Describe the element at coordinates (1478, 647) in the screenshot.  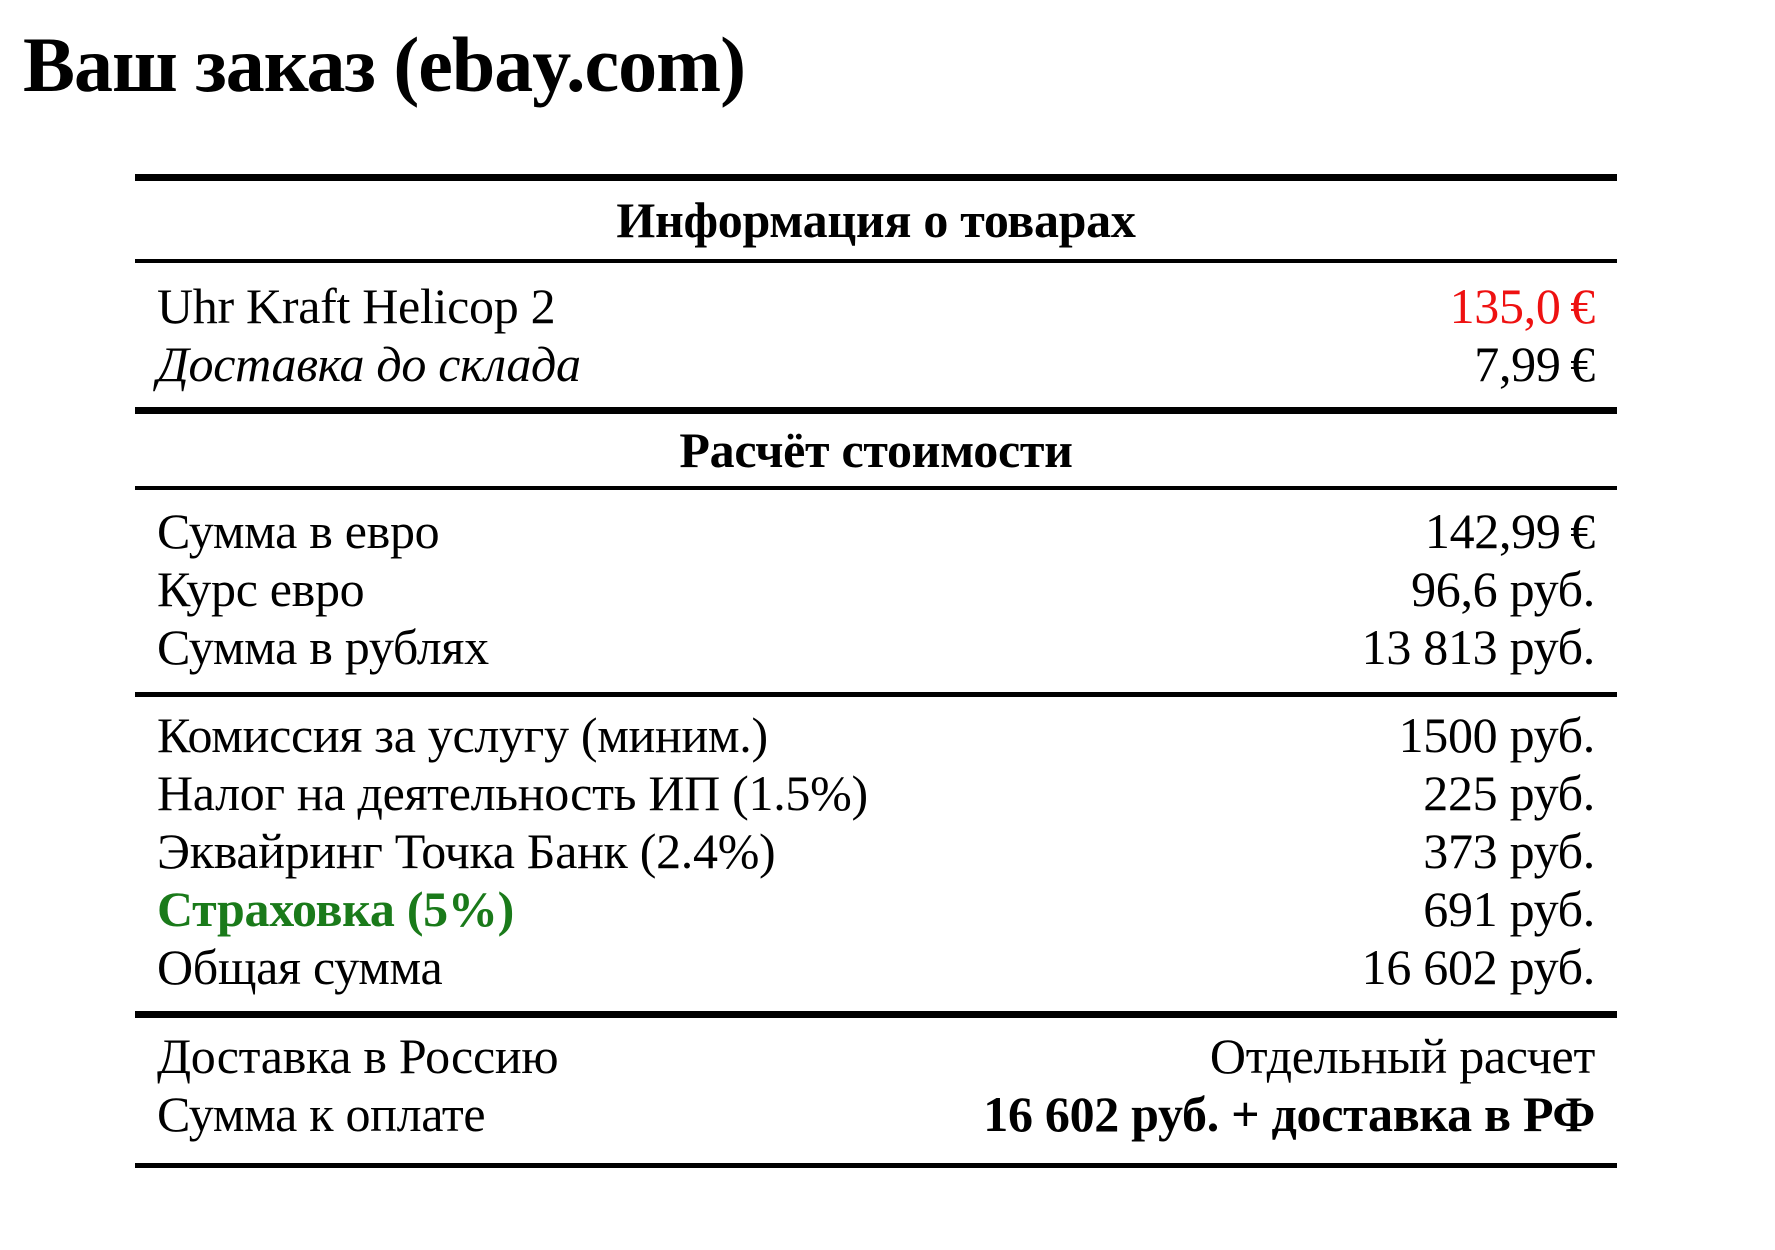
I see `row-value: 13 813 руб.` at that location.